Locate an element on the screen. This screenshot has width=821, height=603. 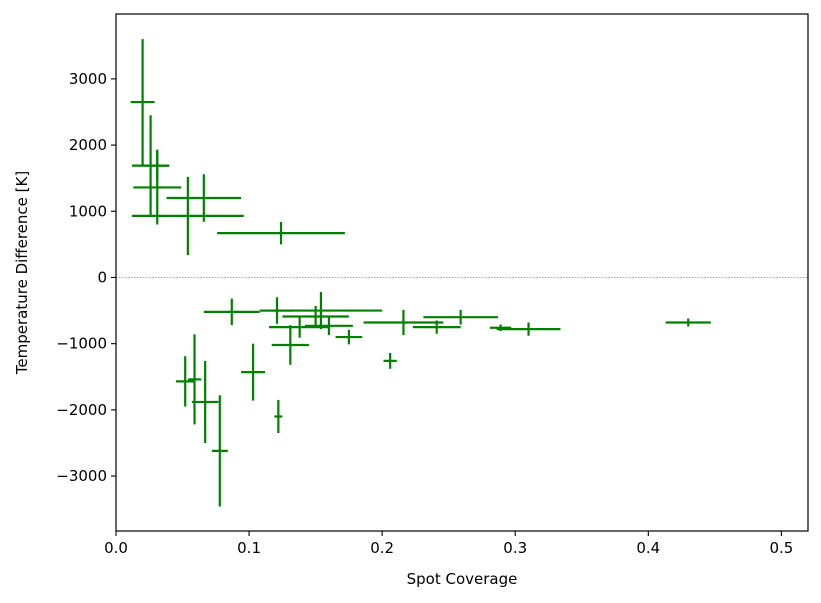
x-axis-label: Spot Coverage is located at coordinates (462, 579).